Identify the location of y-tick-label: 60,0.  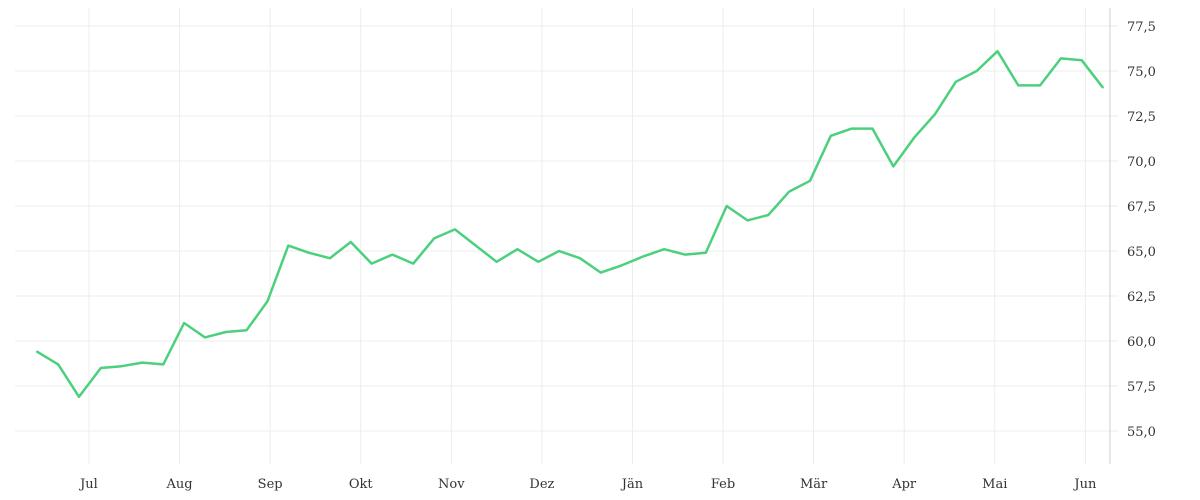
(1141, 342).